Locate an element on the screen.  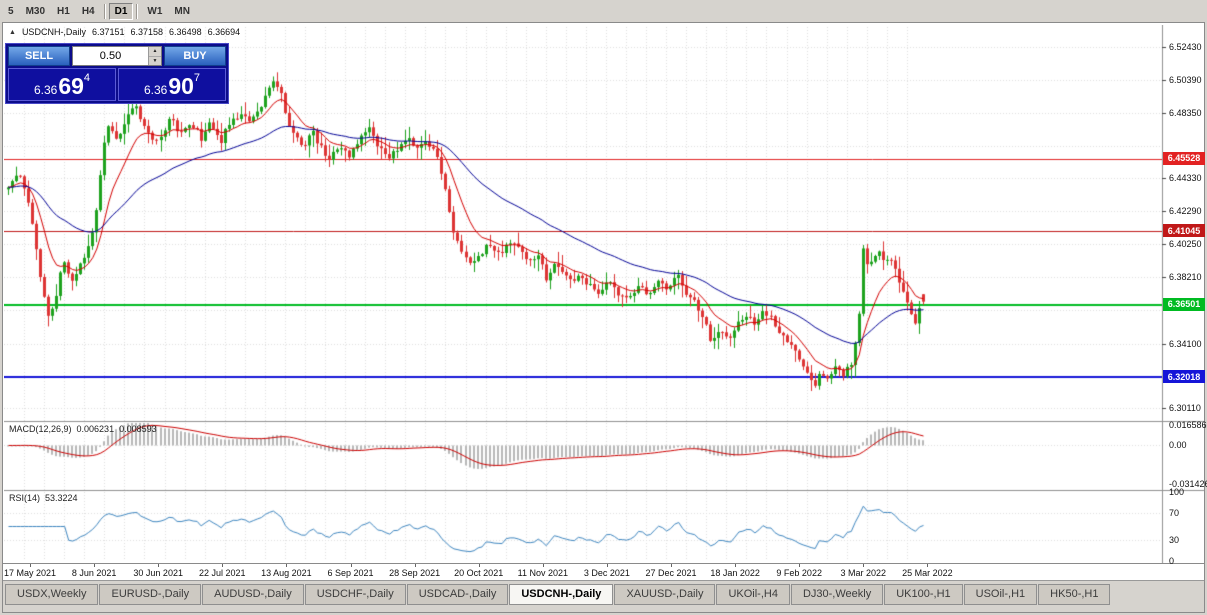
chart-symbol-period: USDCNH-,Daily is located at coordinates (53, 32).